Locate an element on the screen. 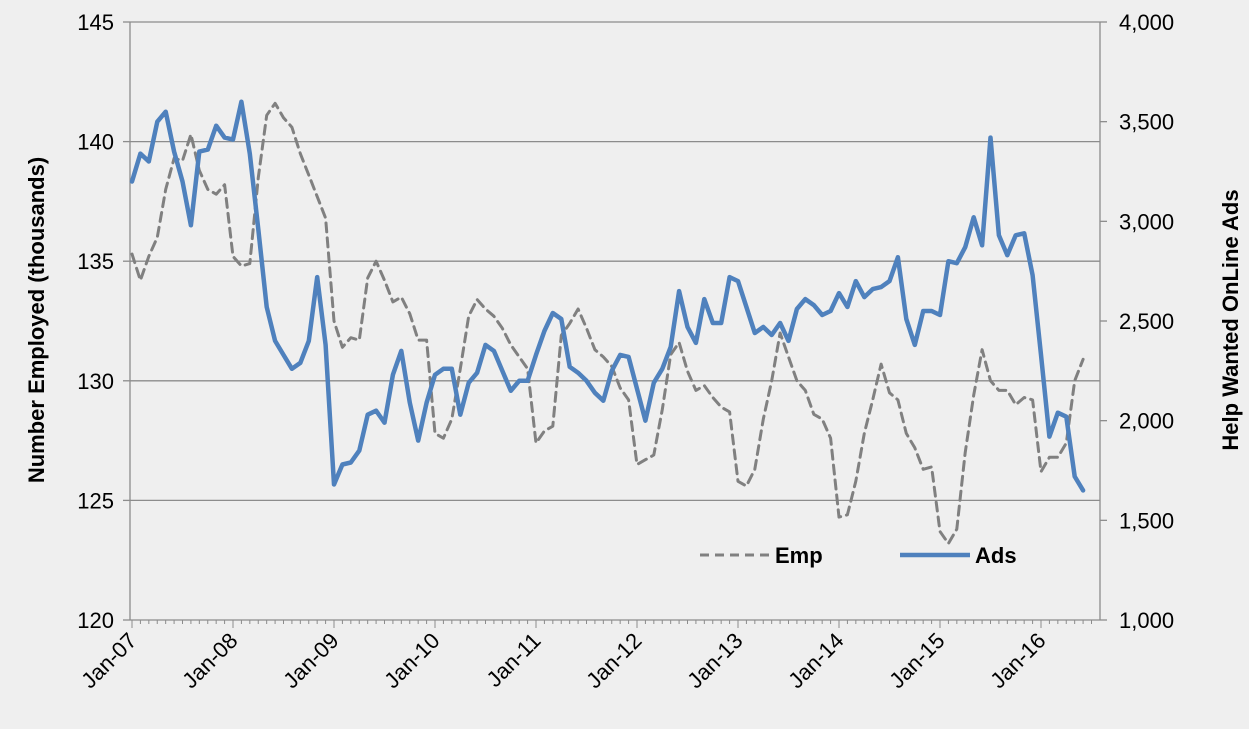  y-tick-label: 135 is located at coordinates (95, 261).